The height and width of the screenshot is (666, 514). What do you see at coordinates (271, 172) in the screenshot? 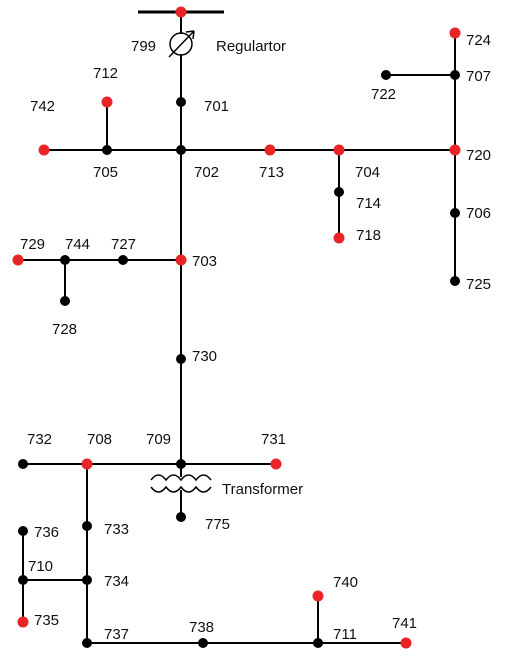
I see `bus-label-713: 713` at bounding box center [271, 172].